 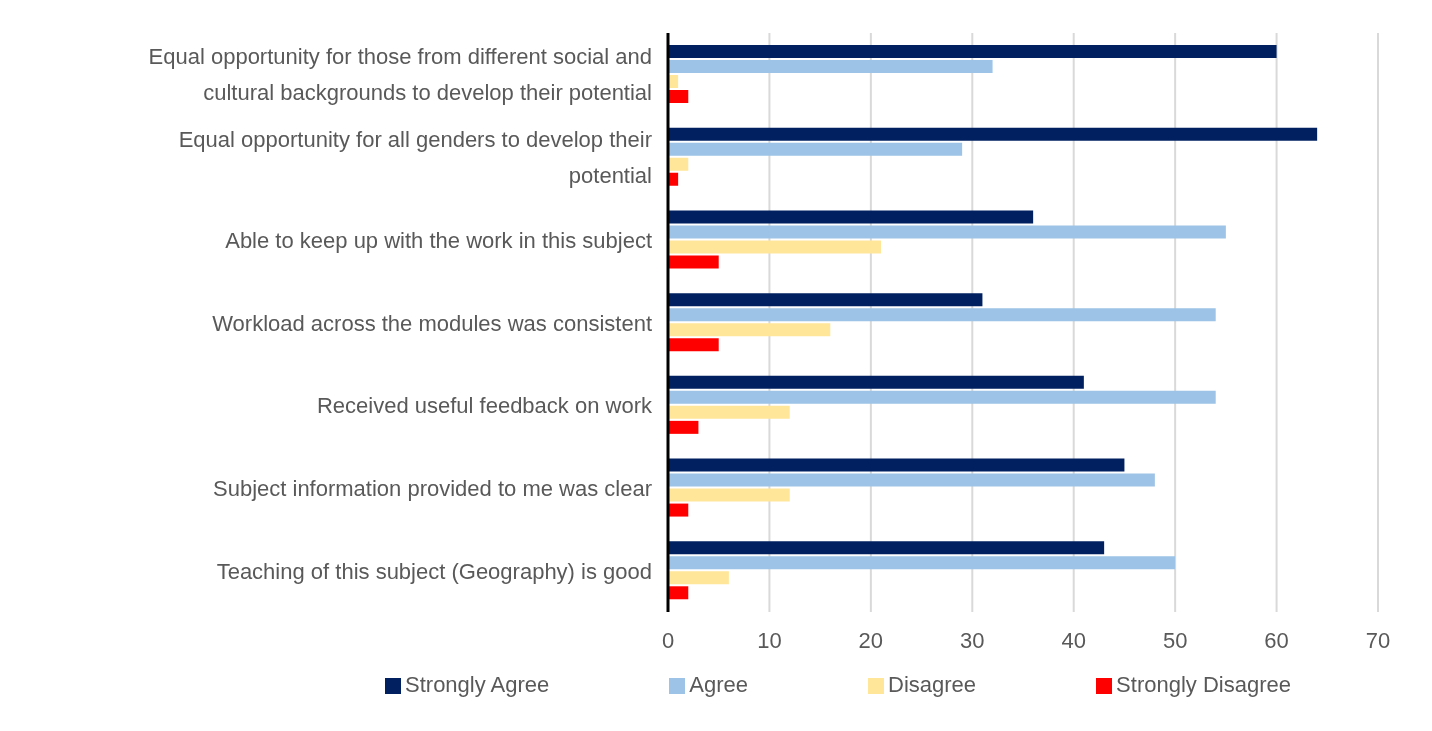 What do you see at coordinates (438, 240) in the screenshot?
I see `y-tick-label: Able to keep up with the work in this subject` at bounding box center [438, 240].